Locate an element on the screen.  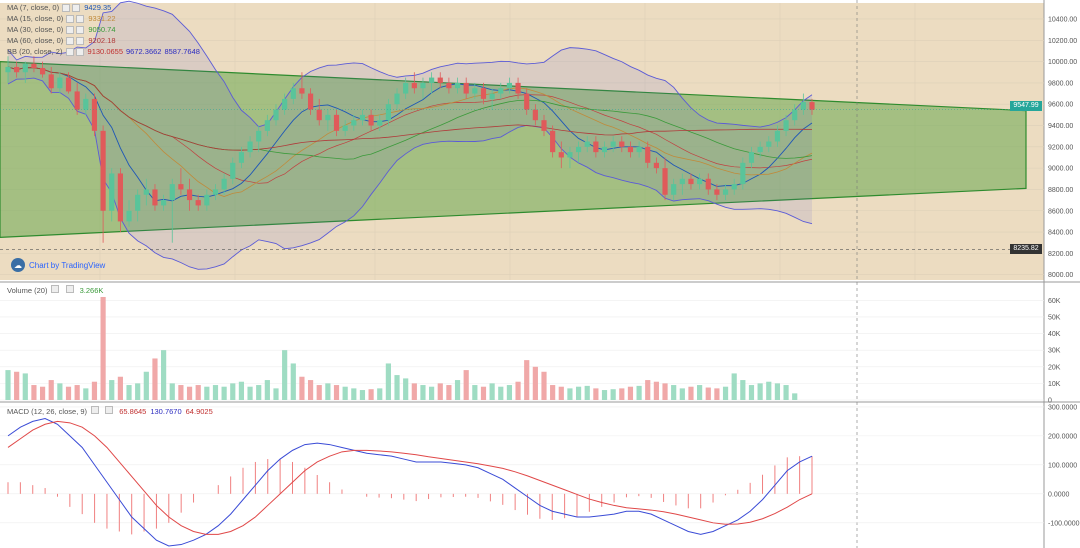
price-tick-label: 10400.00 is located at coordinates (1062, 19).